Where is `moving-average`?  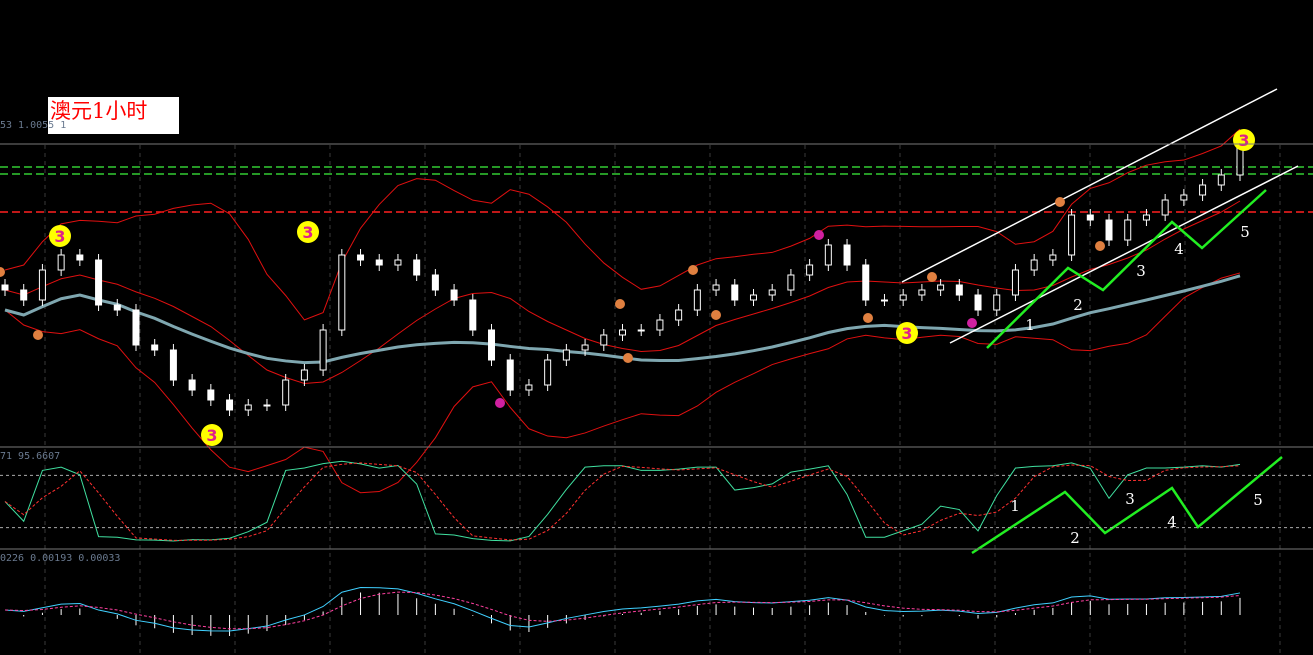
moving-average is located at coordinates (622, 319).